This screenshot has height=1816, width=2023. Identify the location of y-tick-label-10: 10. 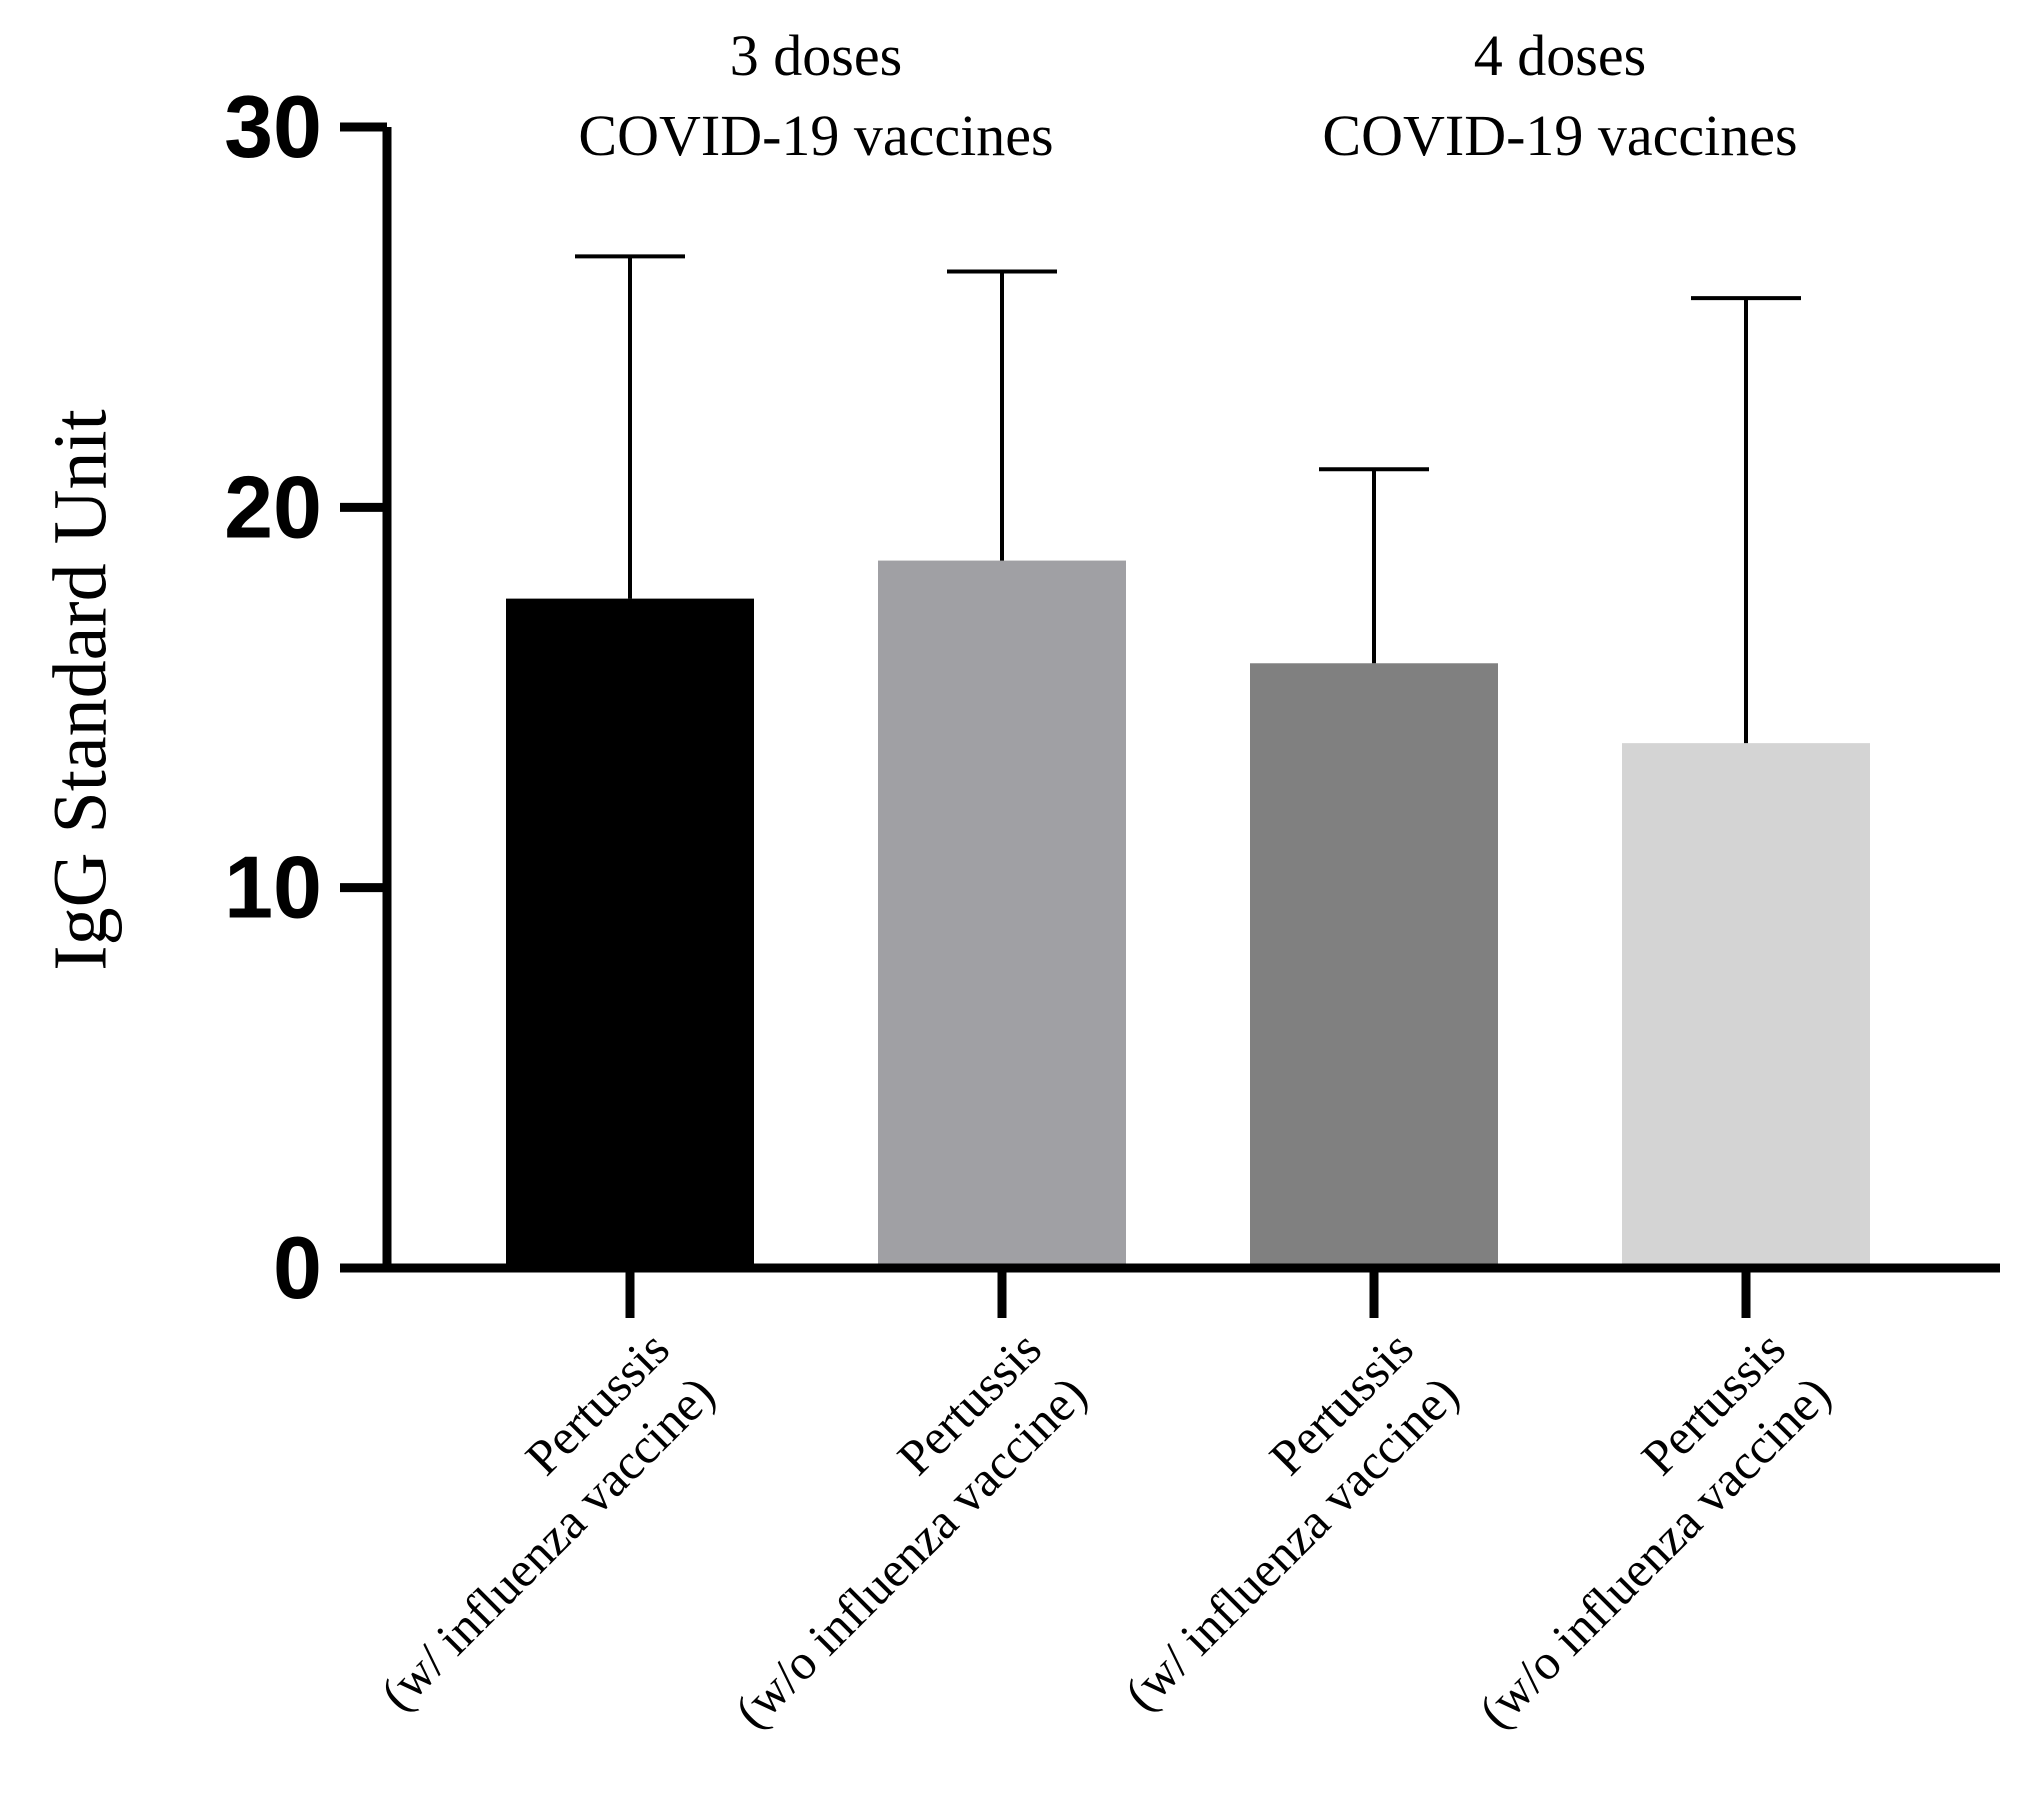
(273, 887).